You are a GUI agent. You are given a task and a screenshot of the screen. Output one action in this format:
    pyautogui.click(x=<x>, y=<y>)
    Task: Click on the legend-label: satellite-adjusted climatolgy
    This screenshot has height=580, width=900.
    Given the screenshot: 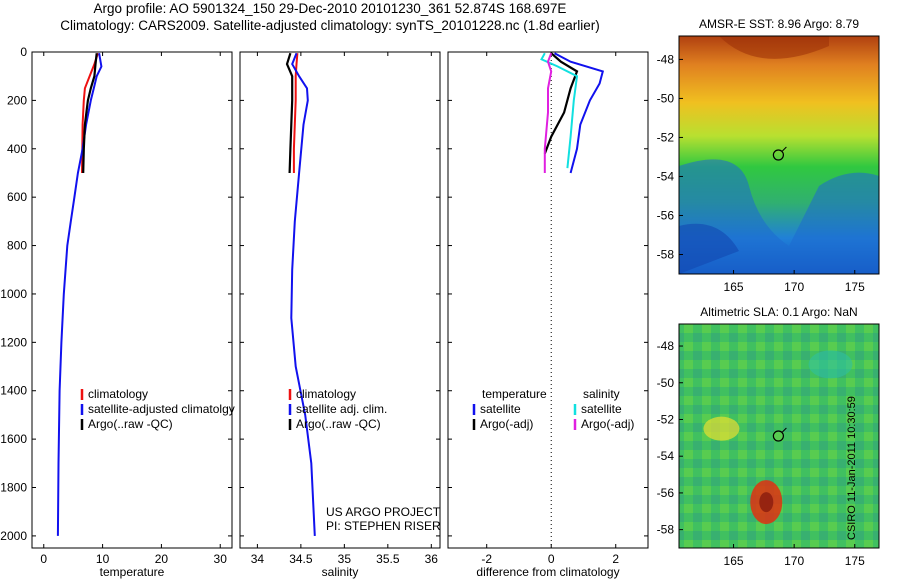 What is the action you would take?
    pyautogui.click(x=161, y=409)
    